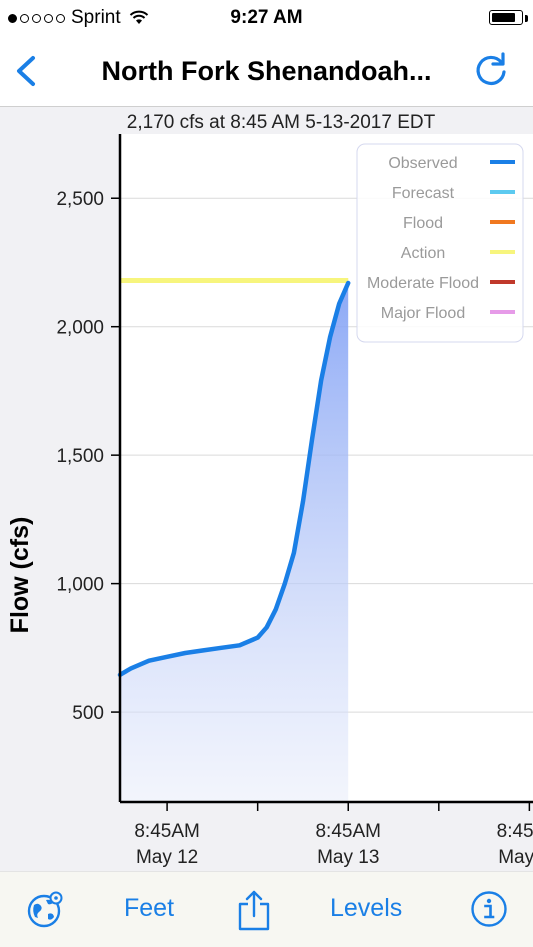 The width and height of the screenshot is (533, 947). What do you see at coordinates (491, 68) in the screenshot?
I see `refresh-icon` at bounding box center [491, 68].